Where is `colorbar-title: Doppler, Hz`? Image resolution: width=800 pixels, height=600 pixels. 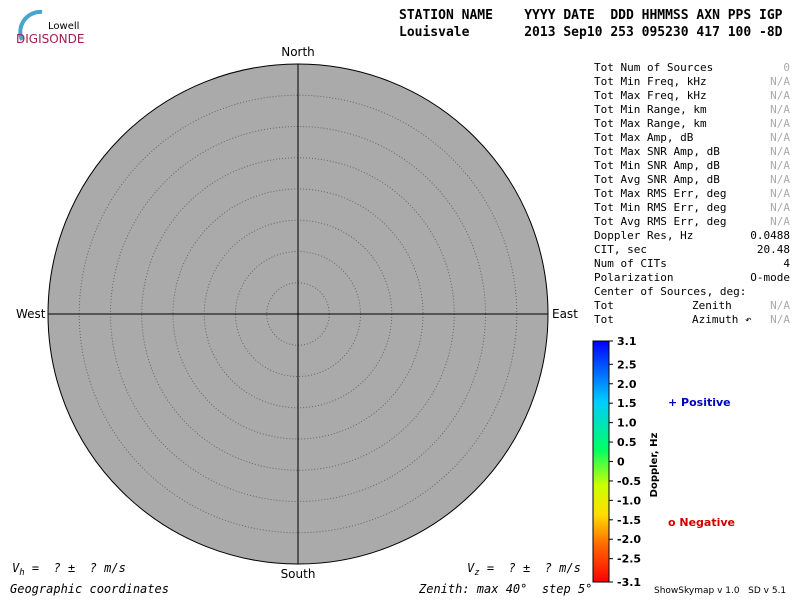
colorbar-title: Doppler, Hz is located at coordinates (654, 465).